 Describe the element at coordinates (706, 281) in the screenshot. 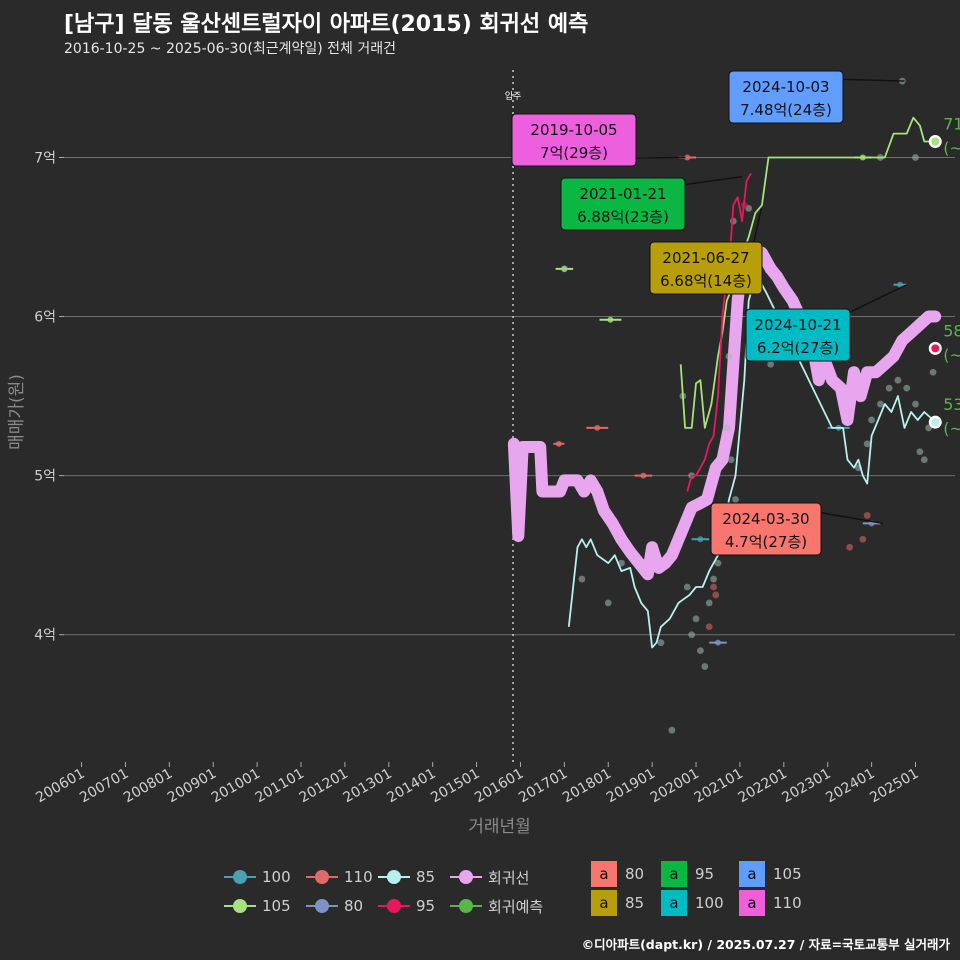

I see `annotation-value: 6.68억(14층)` at that location.